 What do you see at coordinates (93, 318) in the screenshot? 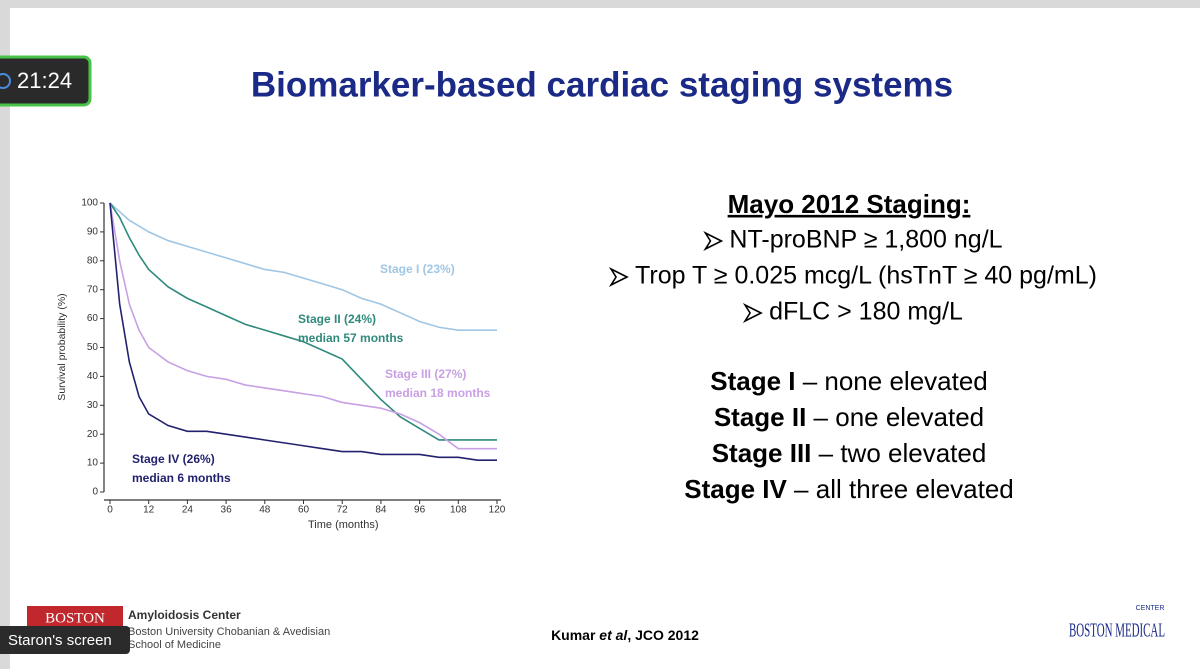
I see `y-tick-label: 60` at bounding box center [93, 318].